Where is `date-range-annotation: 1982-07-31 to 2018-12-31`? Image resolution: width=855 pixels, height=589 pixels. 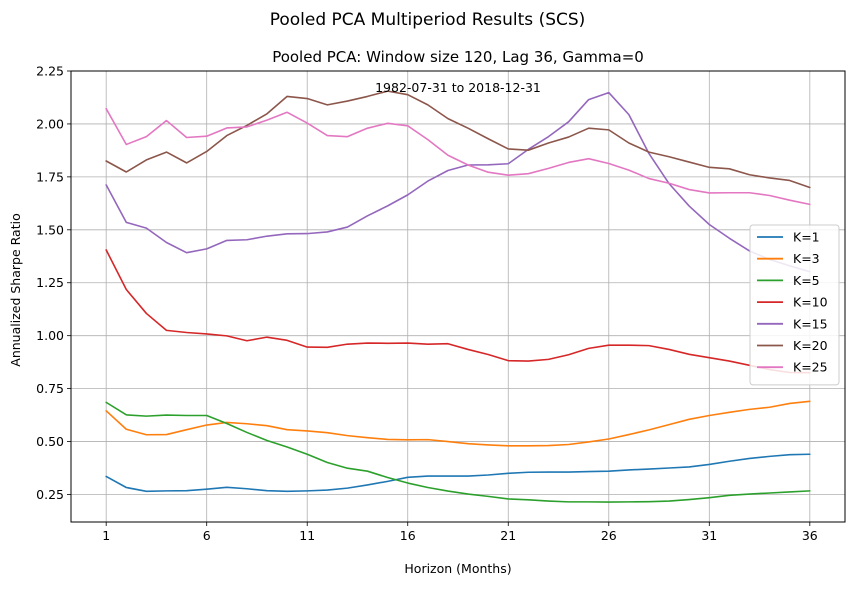
date-range-annotation: 1982-07-31 to 2018-12-31 is located at coordinates (458, 87).